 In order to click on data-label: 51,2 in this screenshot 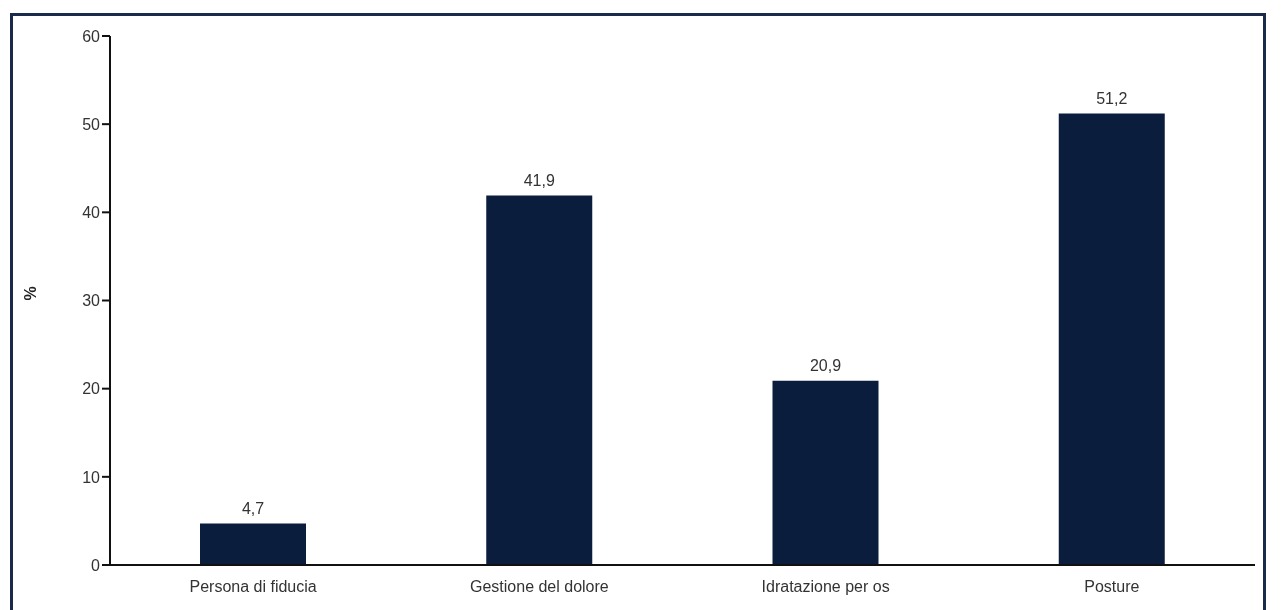, I will do `click(1112, 98)`.